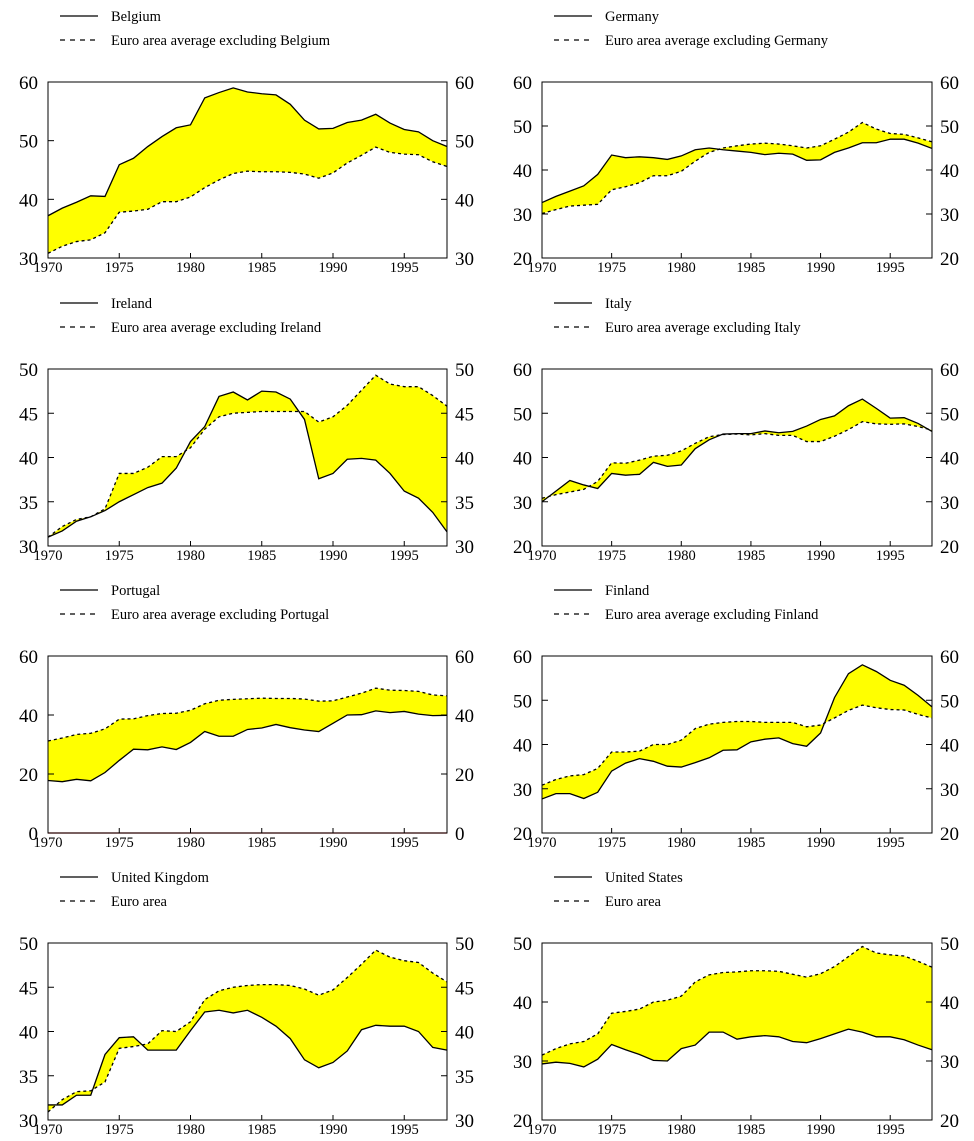 Image resolution: width=974 pixels, height=1141 pixels. Describe the element at coordinates (132, 304) in the screenshot. I see `legend-label: Ireland` at that location.